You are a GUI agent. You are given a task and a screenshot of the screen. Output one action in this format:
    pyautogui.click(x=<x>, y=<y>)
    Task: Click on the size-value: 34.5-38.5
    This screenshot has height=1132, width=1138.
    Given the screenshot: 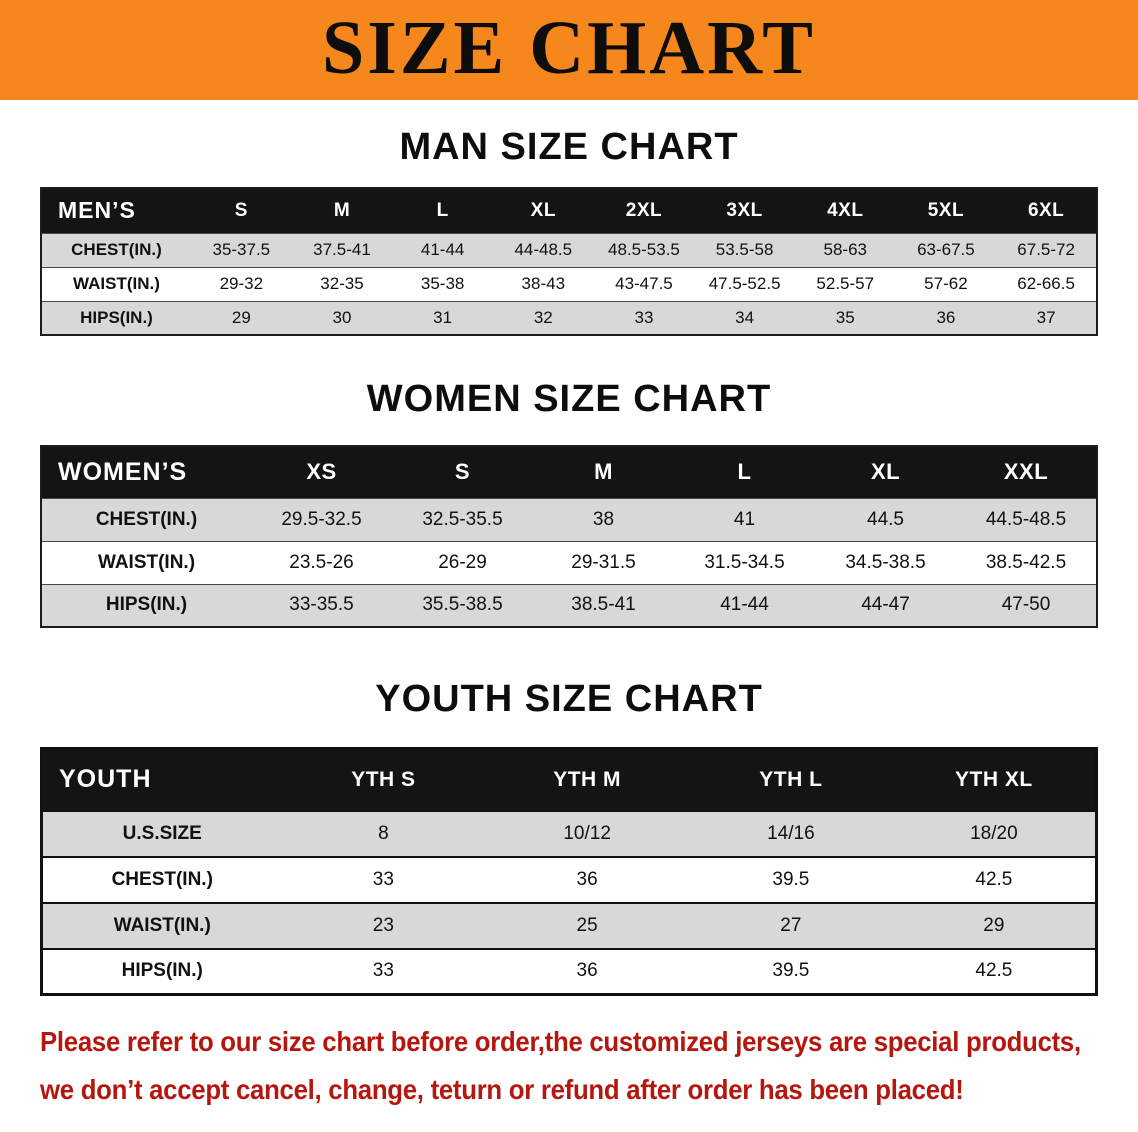 What is the action you would take?
    pyautogui.click(x=885, y=562)
    